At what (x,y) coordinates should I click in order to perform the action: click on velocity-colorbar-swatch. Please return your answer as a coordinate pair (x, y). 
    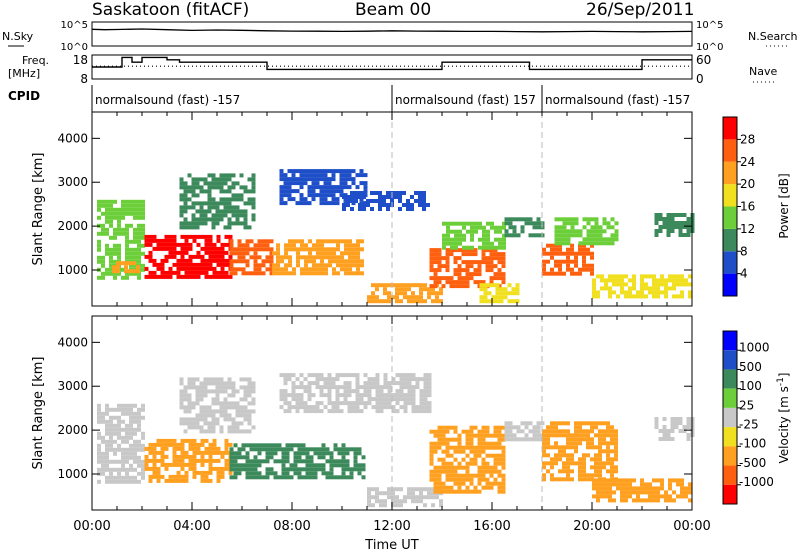
    Looking at the image, I should click on (730, 456).